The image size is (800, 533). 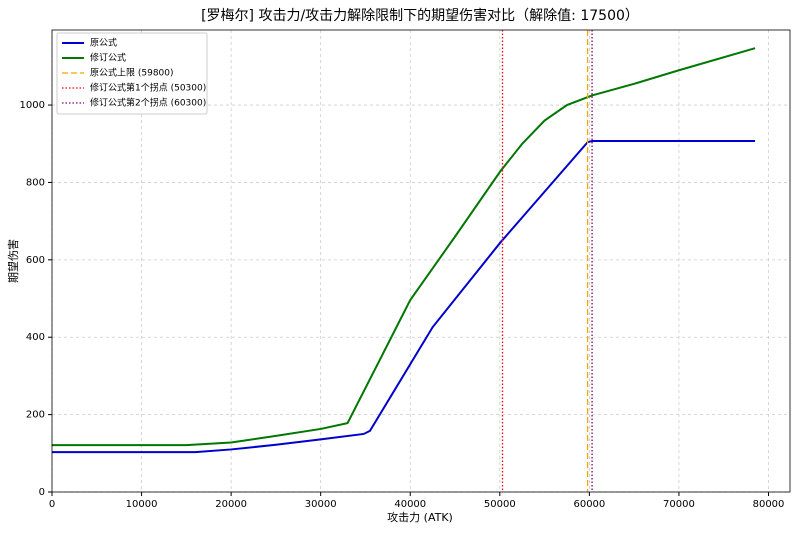 What do you see at coordinates (679, 504) in the screenshot?
I see `x-tick-label: 70000` at bounding box center [679, 504].